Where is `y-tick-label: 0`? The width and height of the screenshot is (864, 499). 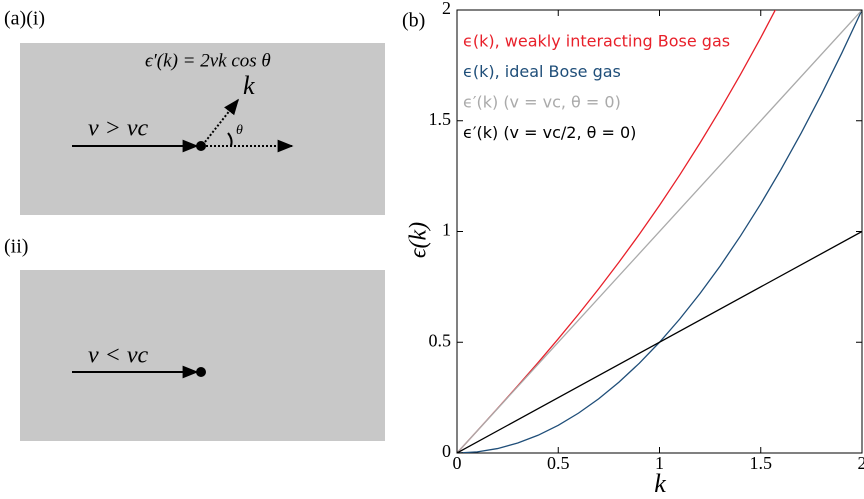 y-tick-label: 0 is located at coordinates (446, 451).